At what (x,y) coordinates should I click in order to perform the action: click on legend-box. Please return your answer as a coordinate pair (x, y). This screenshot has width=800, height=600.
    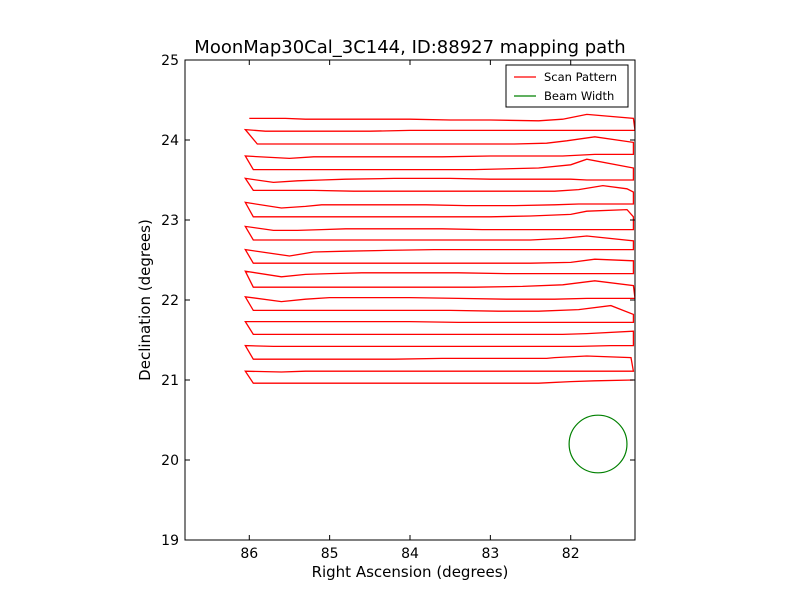
    Looking at the image, I should click on (567, 86).